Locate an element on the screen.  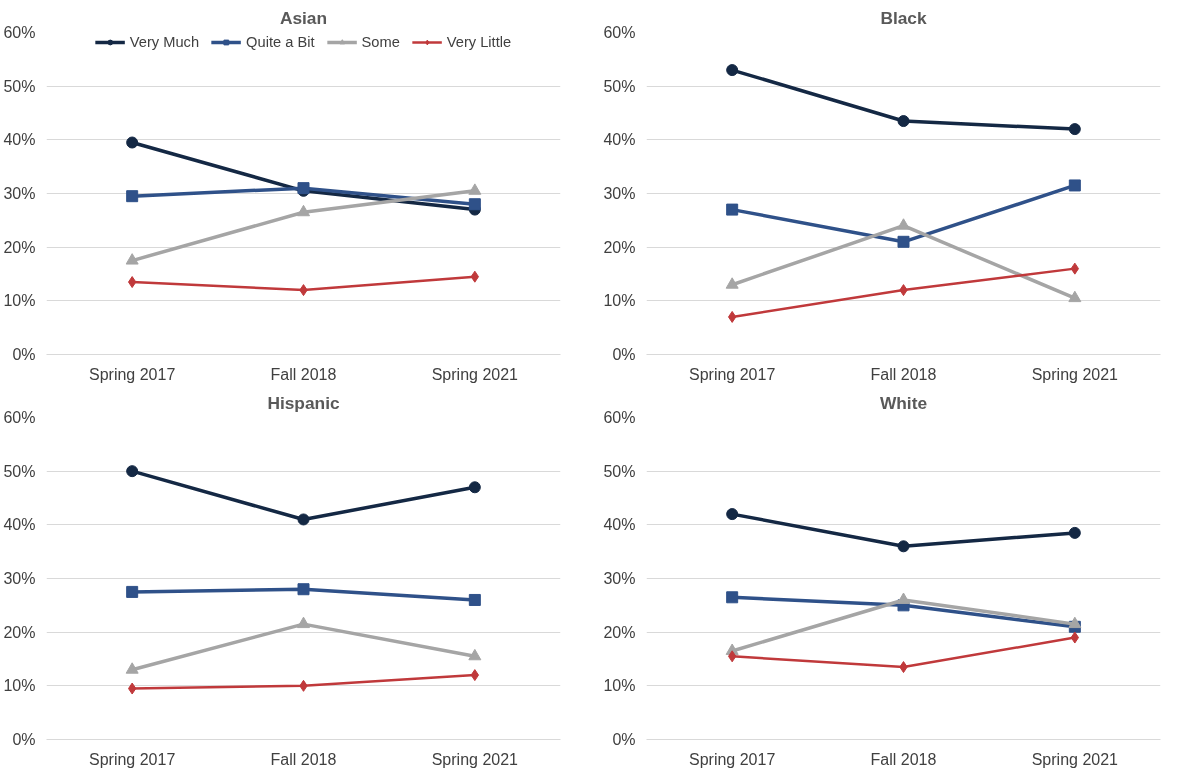
legend-label: Very Much is located at coordinates (164, 42).